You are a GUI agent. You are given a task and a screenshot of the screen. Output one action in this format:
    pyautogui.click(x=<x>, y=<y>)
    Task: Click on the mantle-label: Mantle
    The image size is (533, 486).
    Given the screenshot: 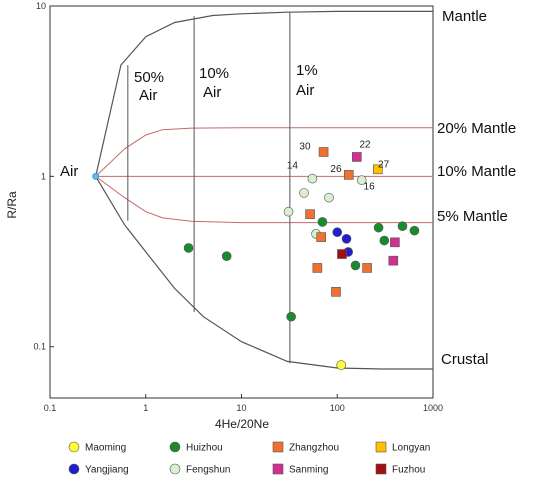 What is the action you would take?
    pyautogui.click(x=464, y=16)
    